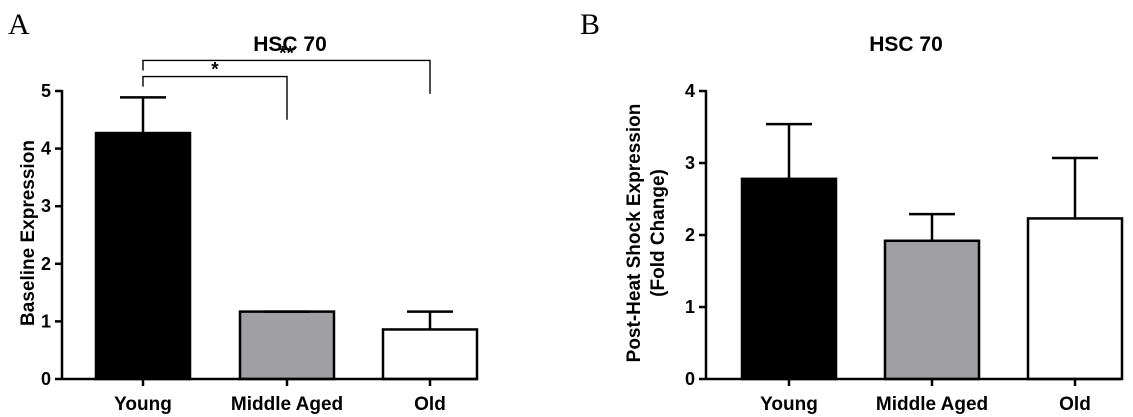 The height and width of the screenshot is (417, 1133). What do you see at coordinates (19, 24) in the screenshot?
I see `panel-letter-a: A` at bounding box center [19, 24].